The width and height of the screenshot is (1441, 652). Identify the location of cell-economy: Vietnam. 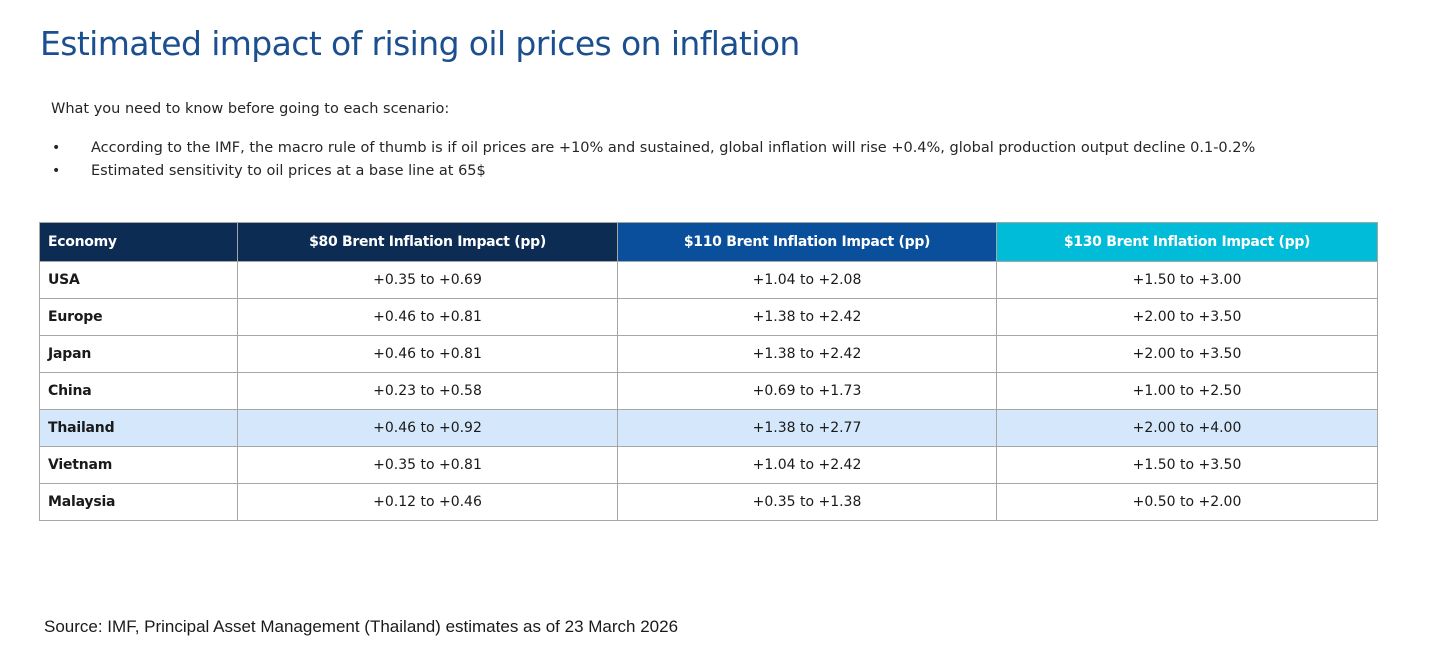
(138, 465).